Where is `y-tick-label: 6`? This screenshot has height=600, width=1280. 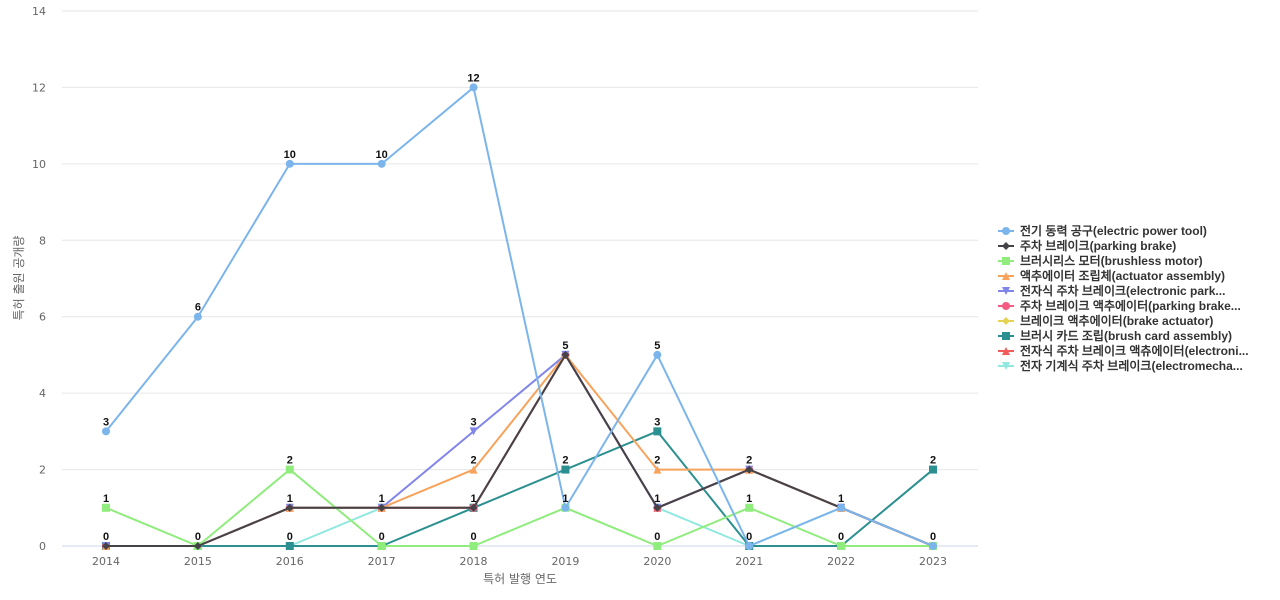
y-tick-label: 6 is located at coordinates (42, 317).